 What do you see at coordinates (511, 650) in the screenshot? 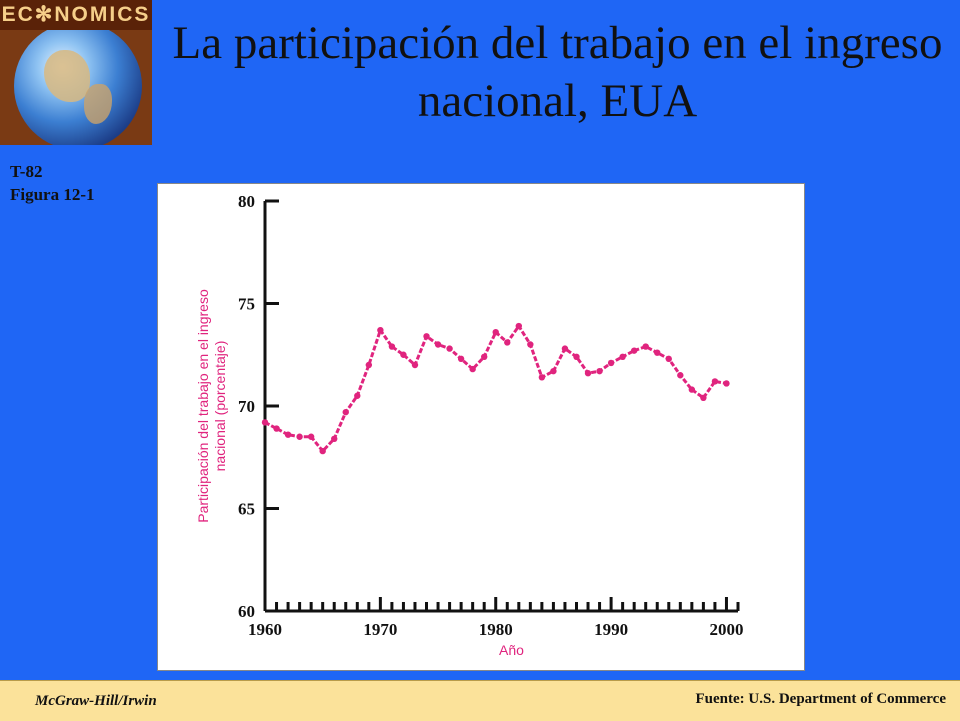
I see `x-axis-label: Año` at bounding box center [511, 650].